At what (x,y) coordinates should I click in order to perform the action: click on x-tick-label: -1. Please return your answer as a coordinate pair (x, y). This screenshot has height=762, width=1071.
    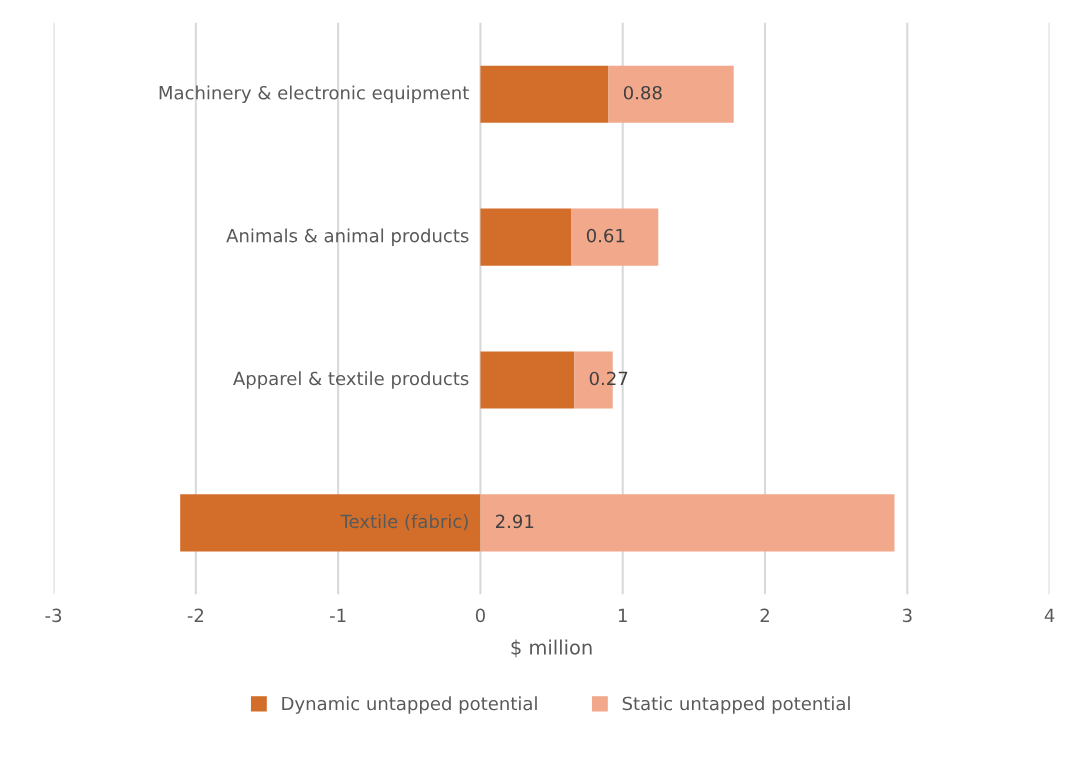
    Looking at the image, I should click on (338, 615).